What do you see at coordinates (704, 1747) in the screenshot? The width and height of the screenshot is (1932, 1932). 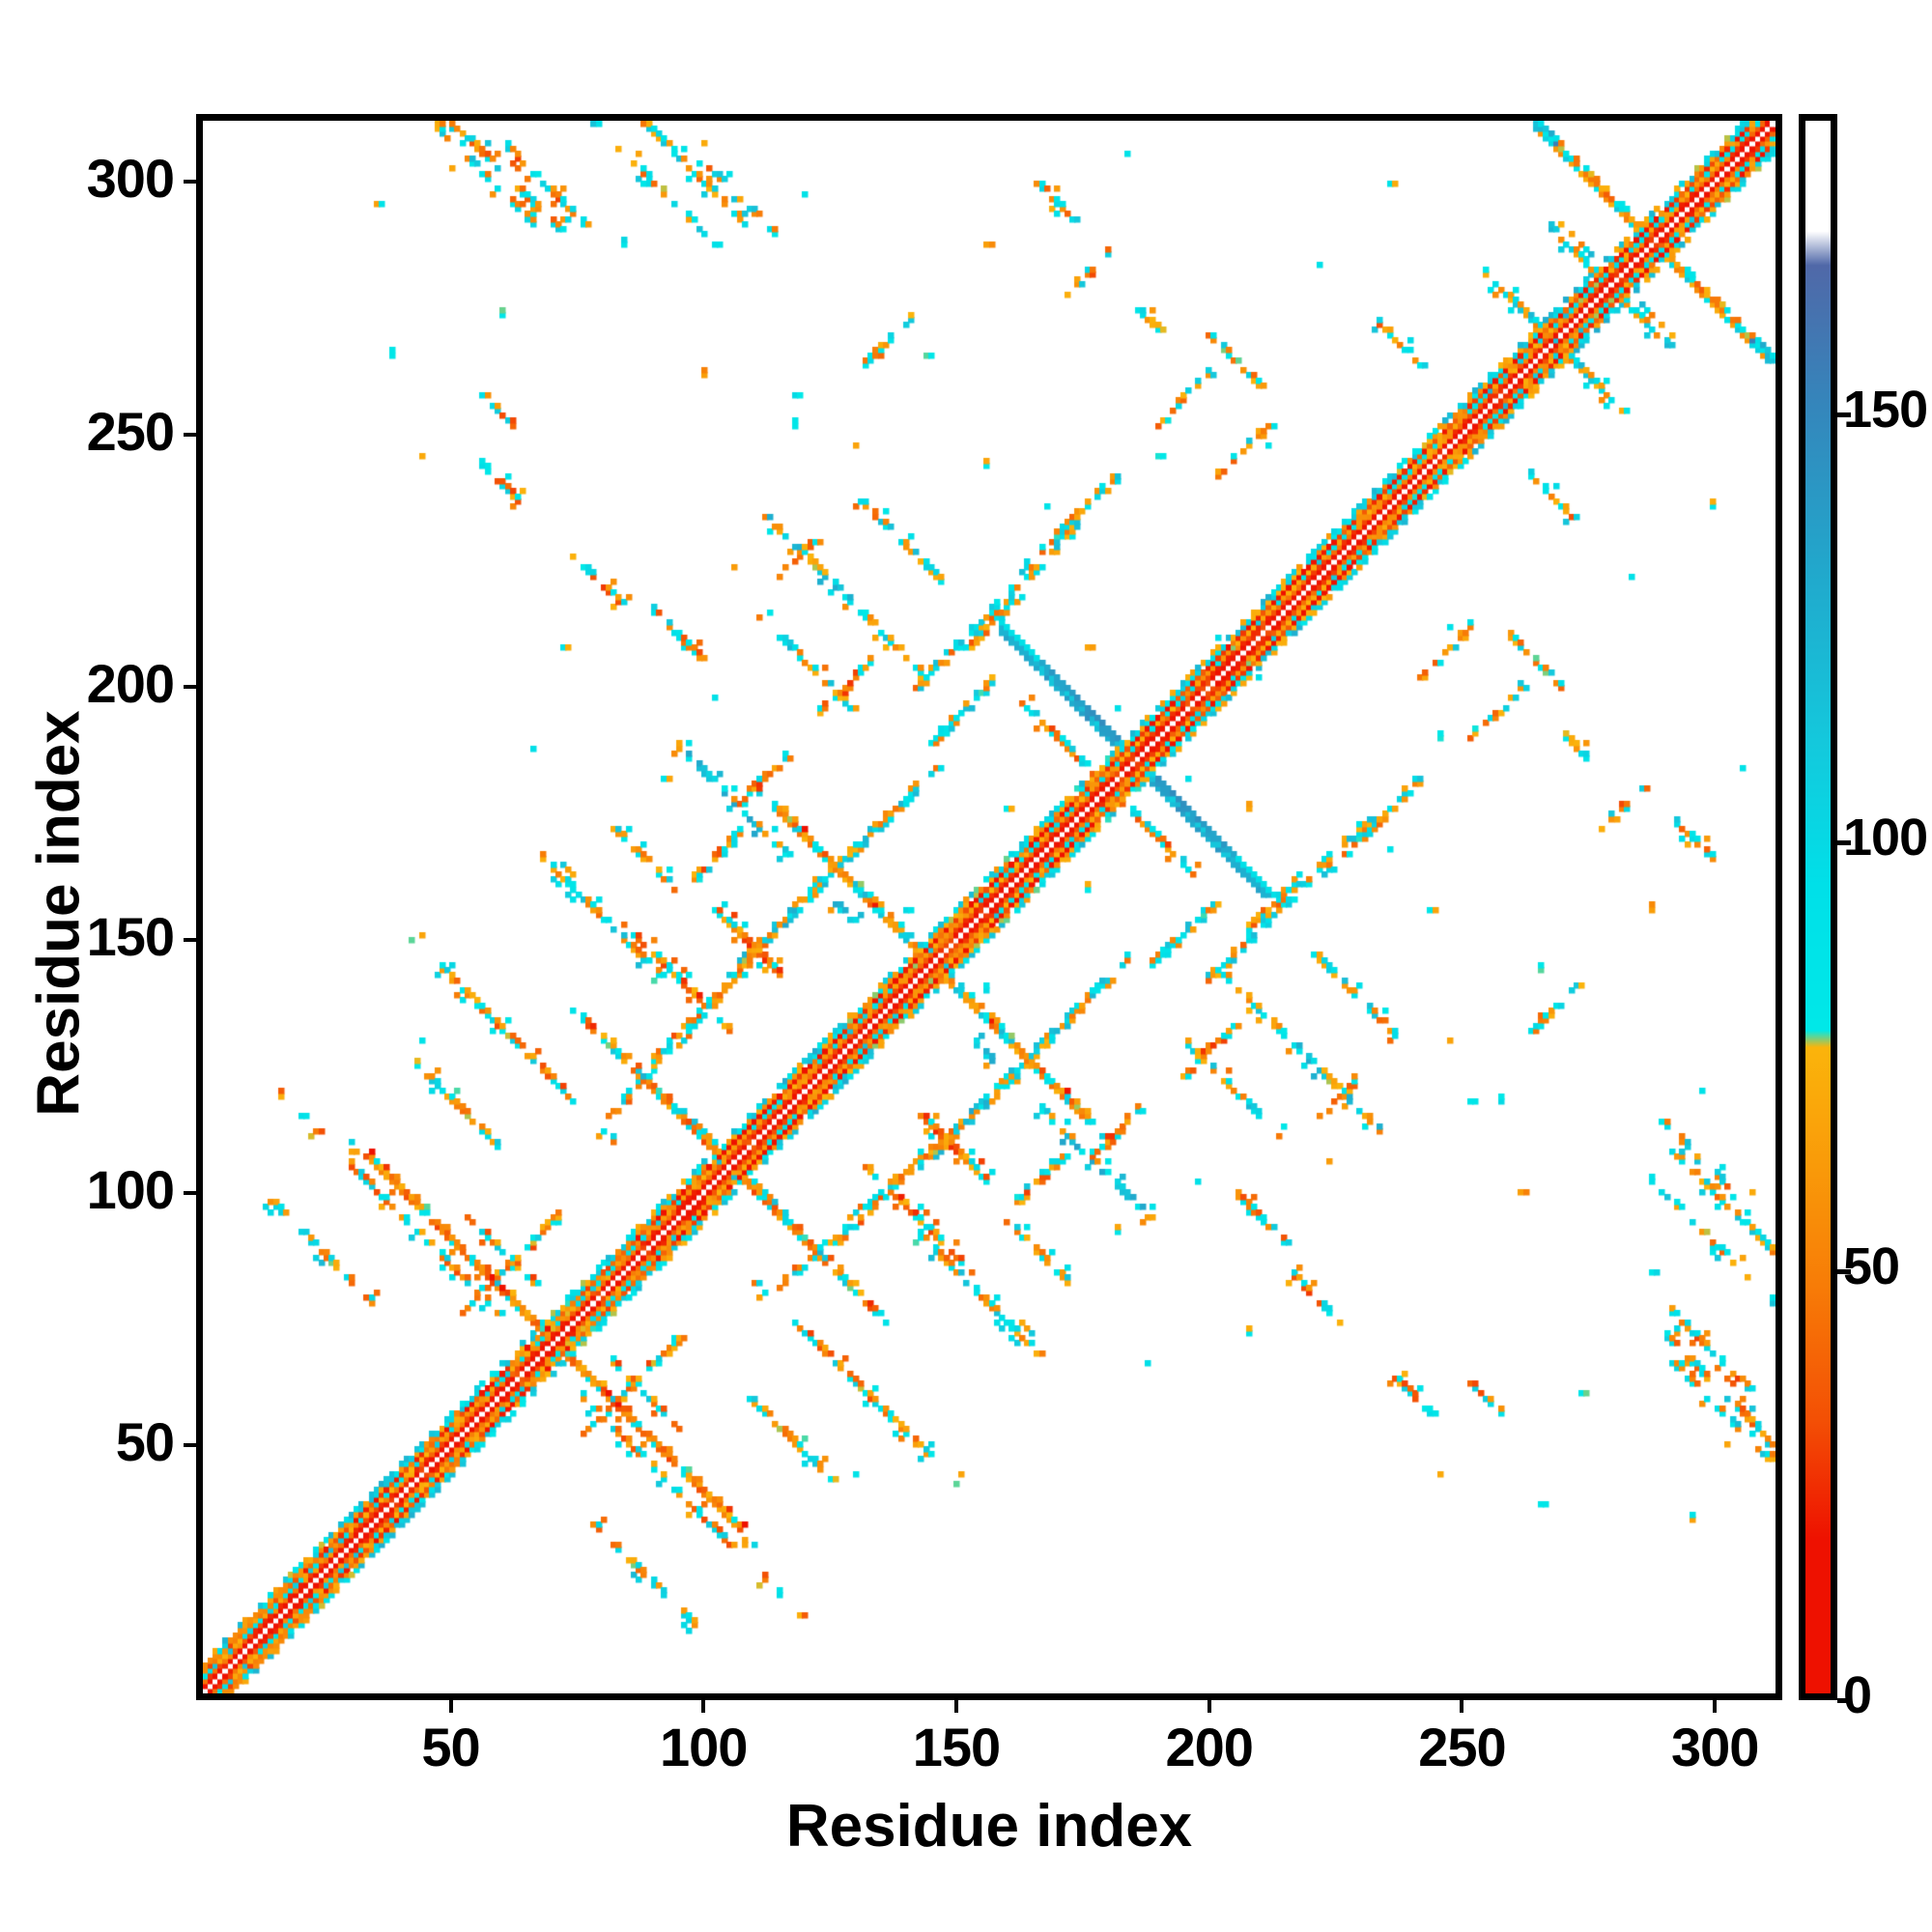 I see `x-tick-label-100: 100` at bounding box center [704, 1747].